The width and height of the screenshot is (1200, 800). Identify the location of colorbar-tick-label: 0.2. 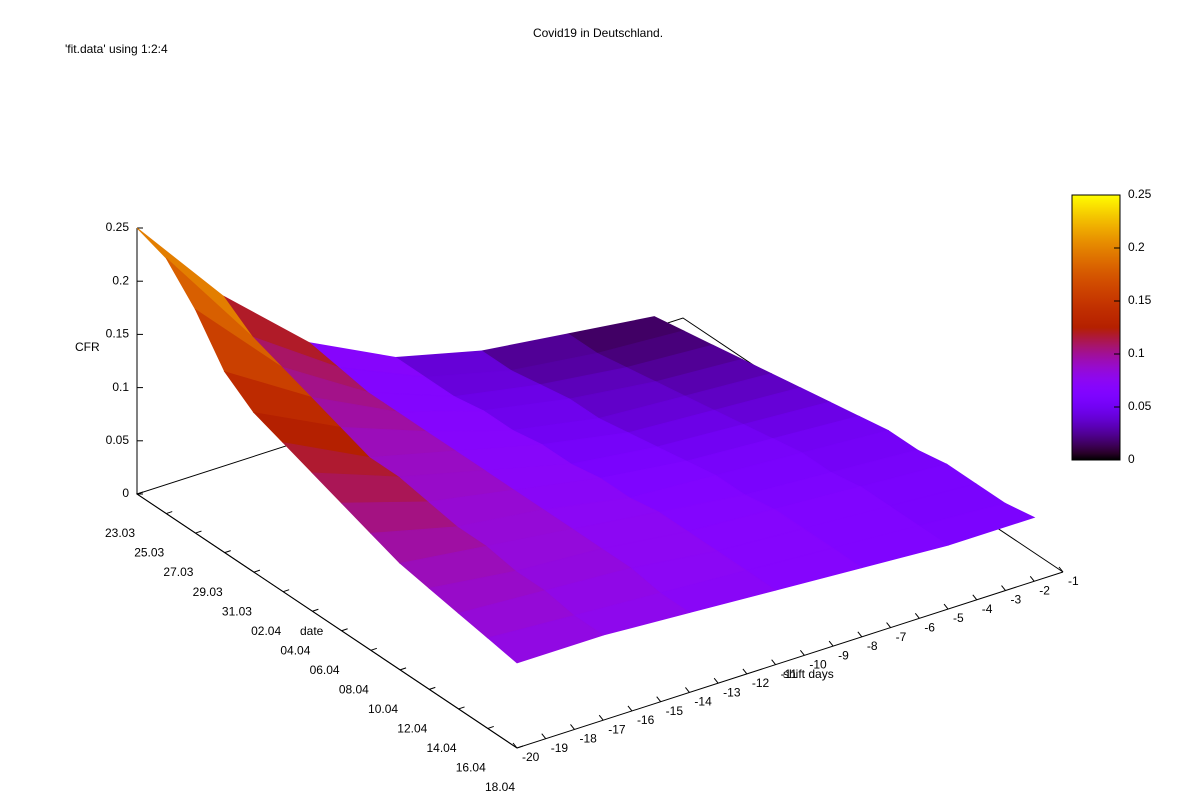
(1136, 247).